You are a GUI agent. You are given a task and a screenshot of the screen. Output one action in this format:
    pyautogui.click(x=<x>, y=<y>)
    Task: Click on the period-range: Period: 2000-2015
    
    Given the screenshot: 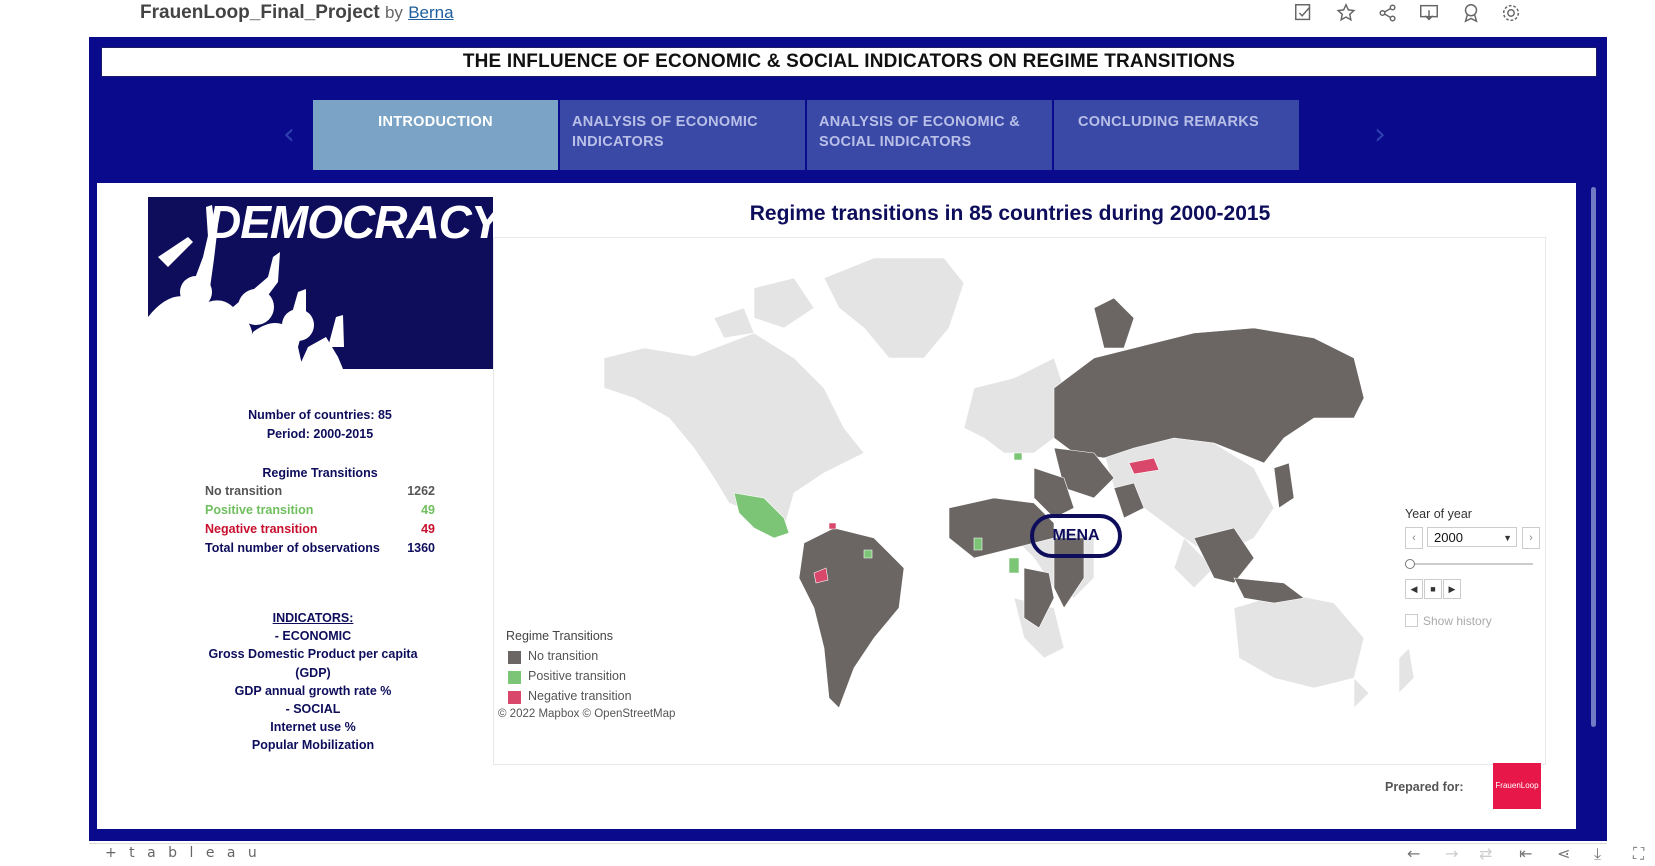 What is the action you would take?
    pyautogui.click(x=320, y=434)
    